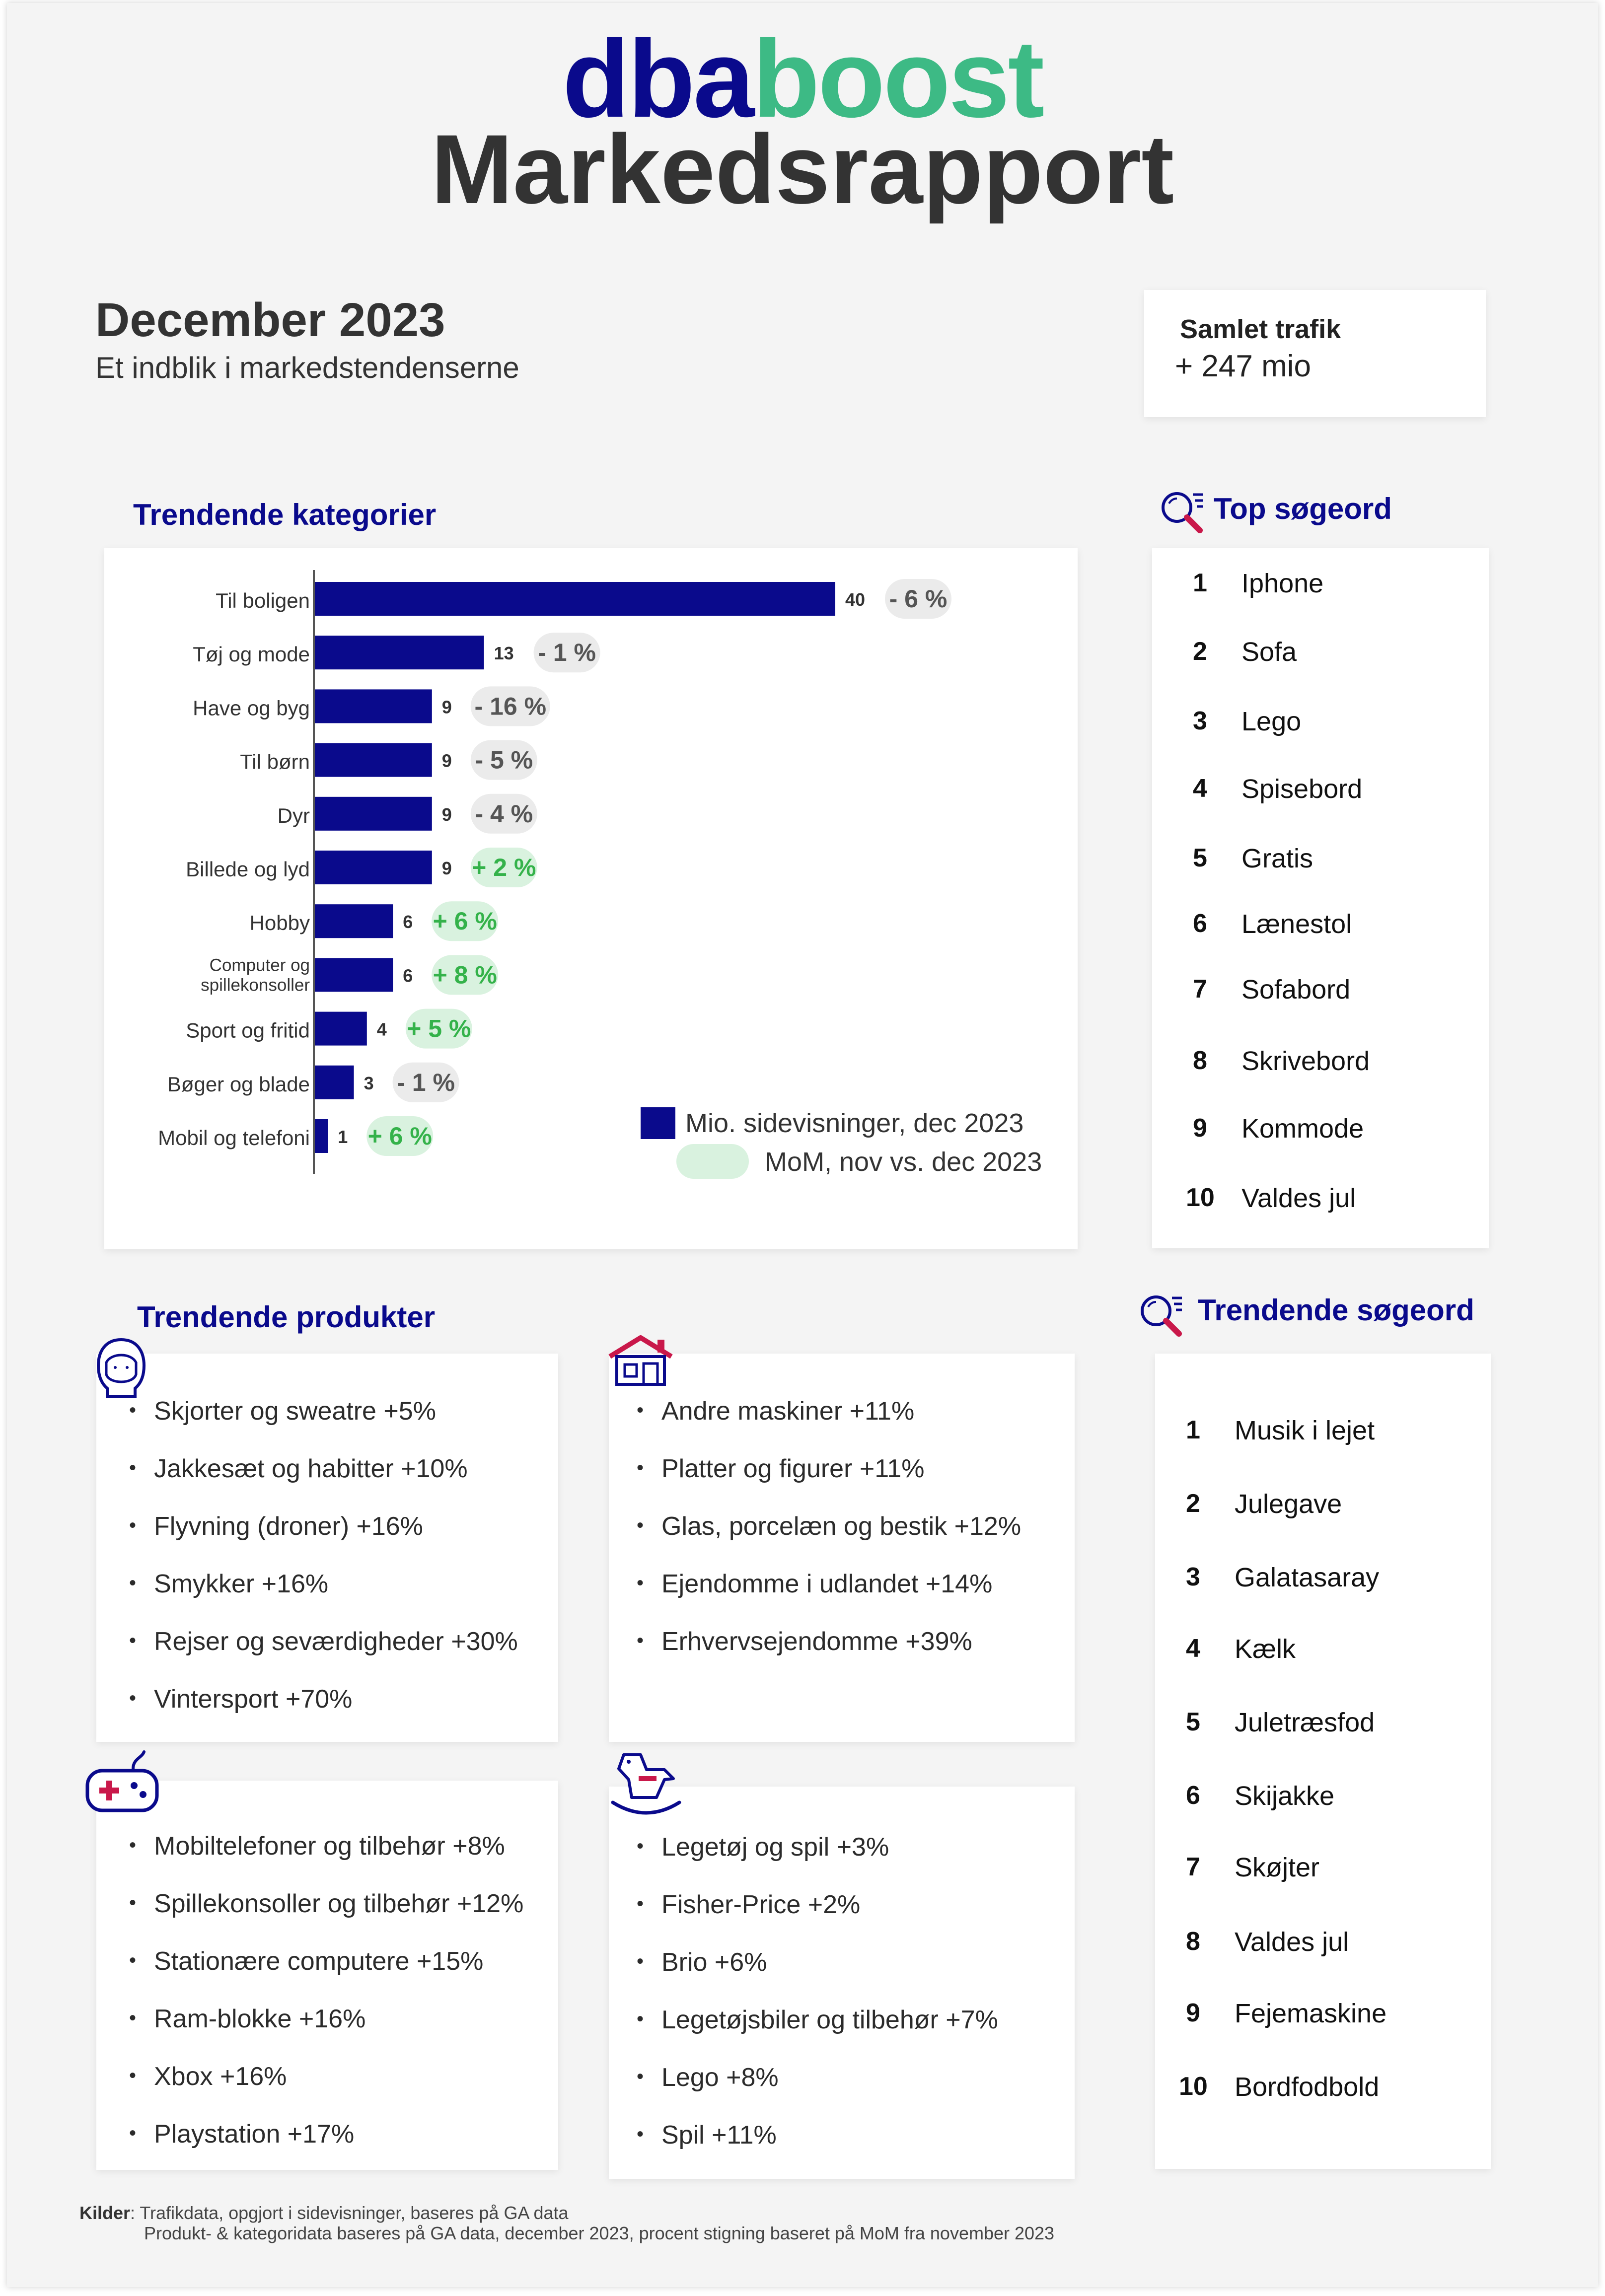 The height and width of the screenshot is (2296, 1605). Describe the element at coordinates (1305, 1430) in the screenshot. I see `search-term: Musik i lejet` at that location.